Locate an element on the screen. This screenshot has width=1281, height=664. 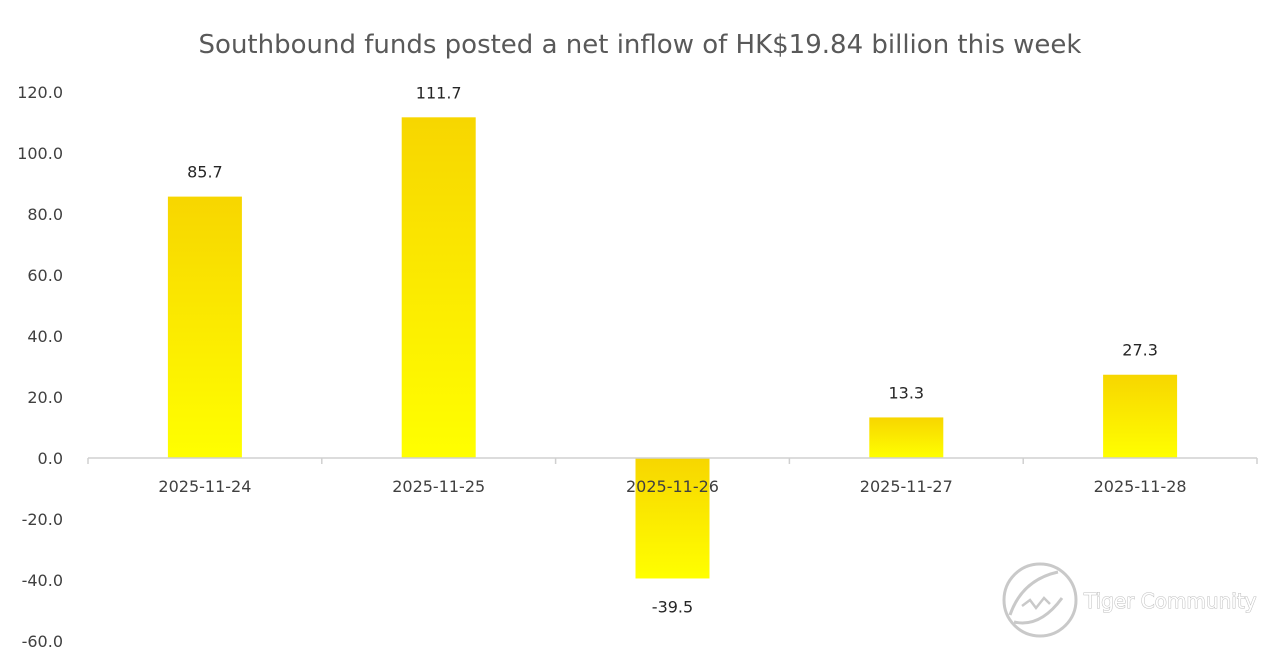
y-tick-label: 60.0 is located at coordinates (45, 275).